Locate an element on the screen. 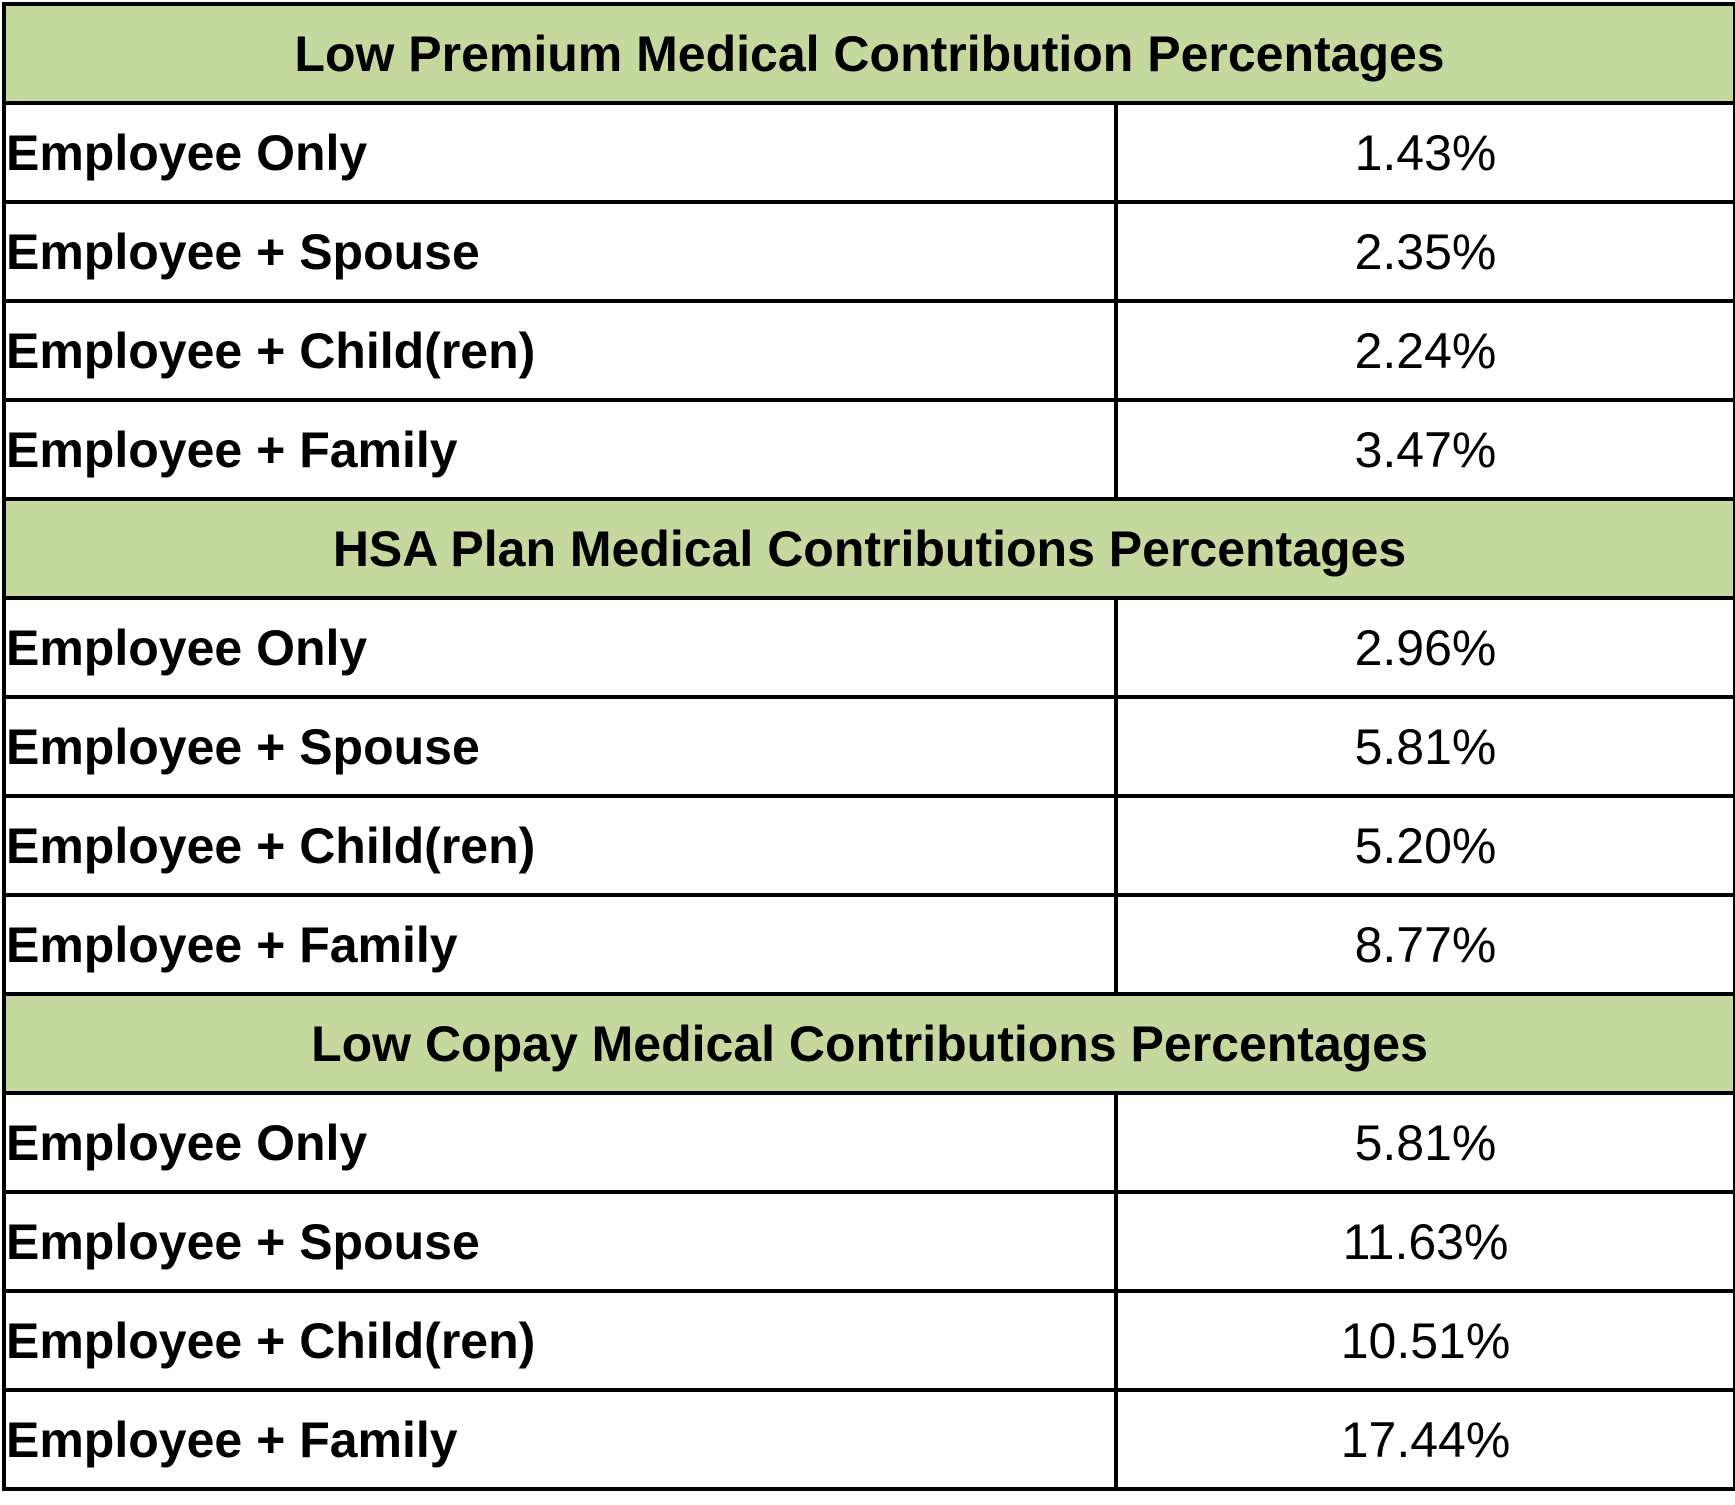 The image size is (1735, 1505). tier-percentage: 5.20% is located at coordinates (1424, 845).